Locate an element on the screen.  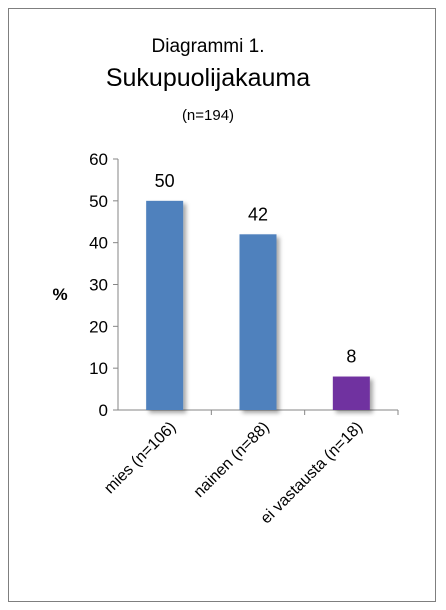
y-tick-label: 50 is located at coordinates (98, 201).